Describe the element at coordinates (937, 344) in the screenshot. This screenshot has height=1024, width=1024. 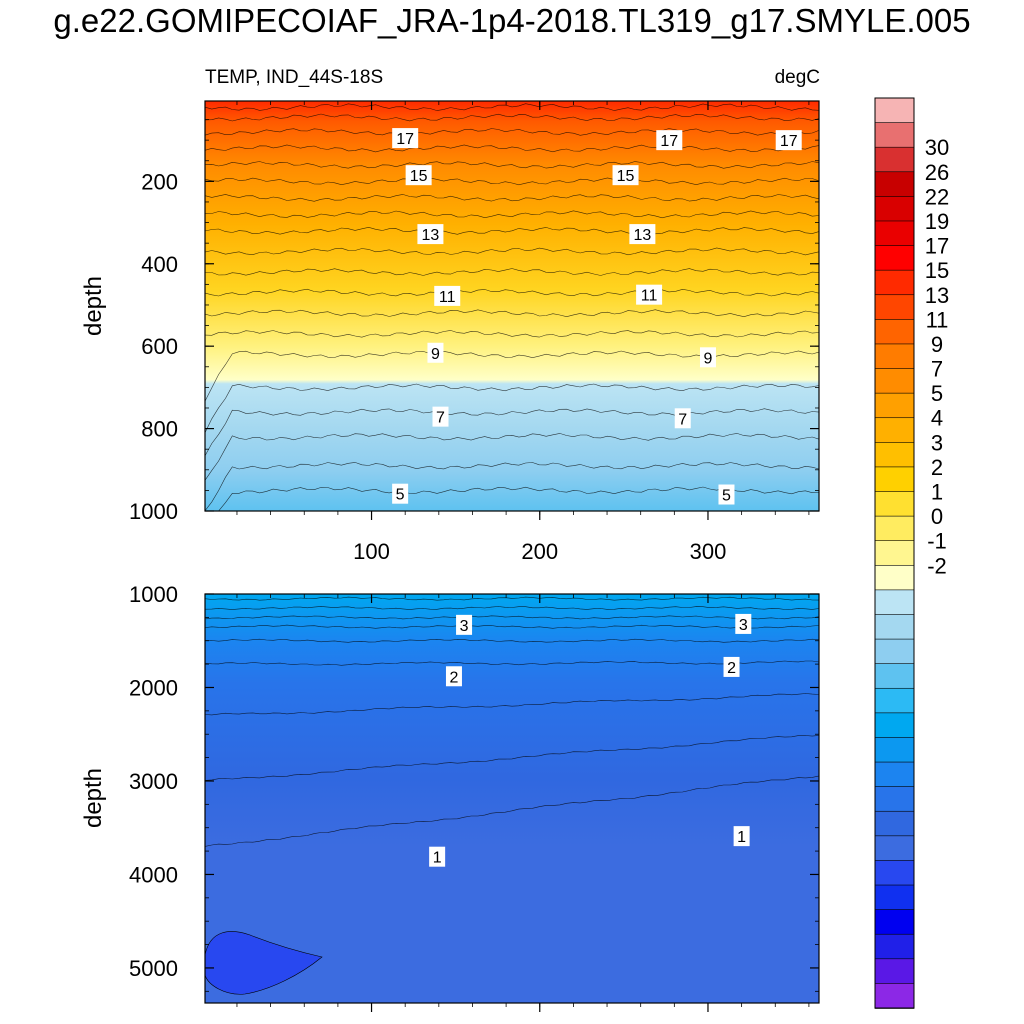
I see `colorbar-label: 9` at that location.